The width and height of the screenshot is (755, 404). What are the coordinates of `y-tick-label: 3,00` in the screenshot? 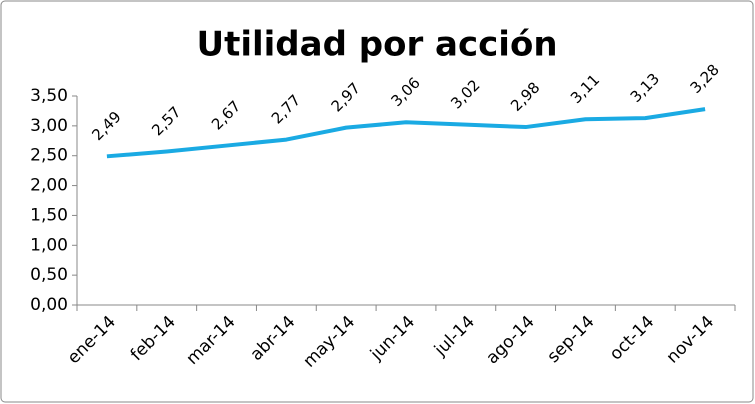 It's located at (49, 126).